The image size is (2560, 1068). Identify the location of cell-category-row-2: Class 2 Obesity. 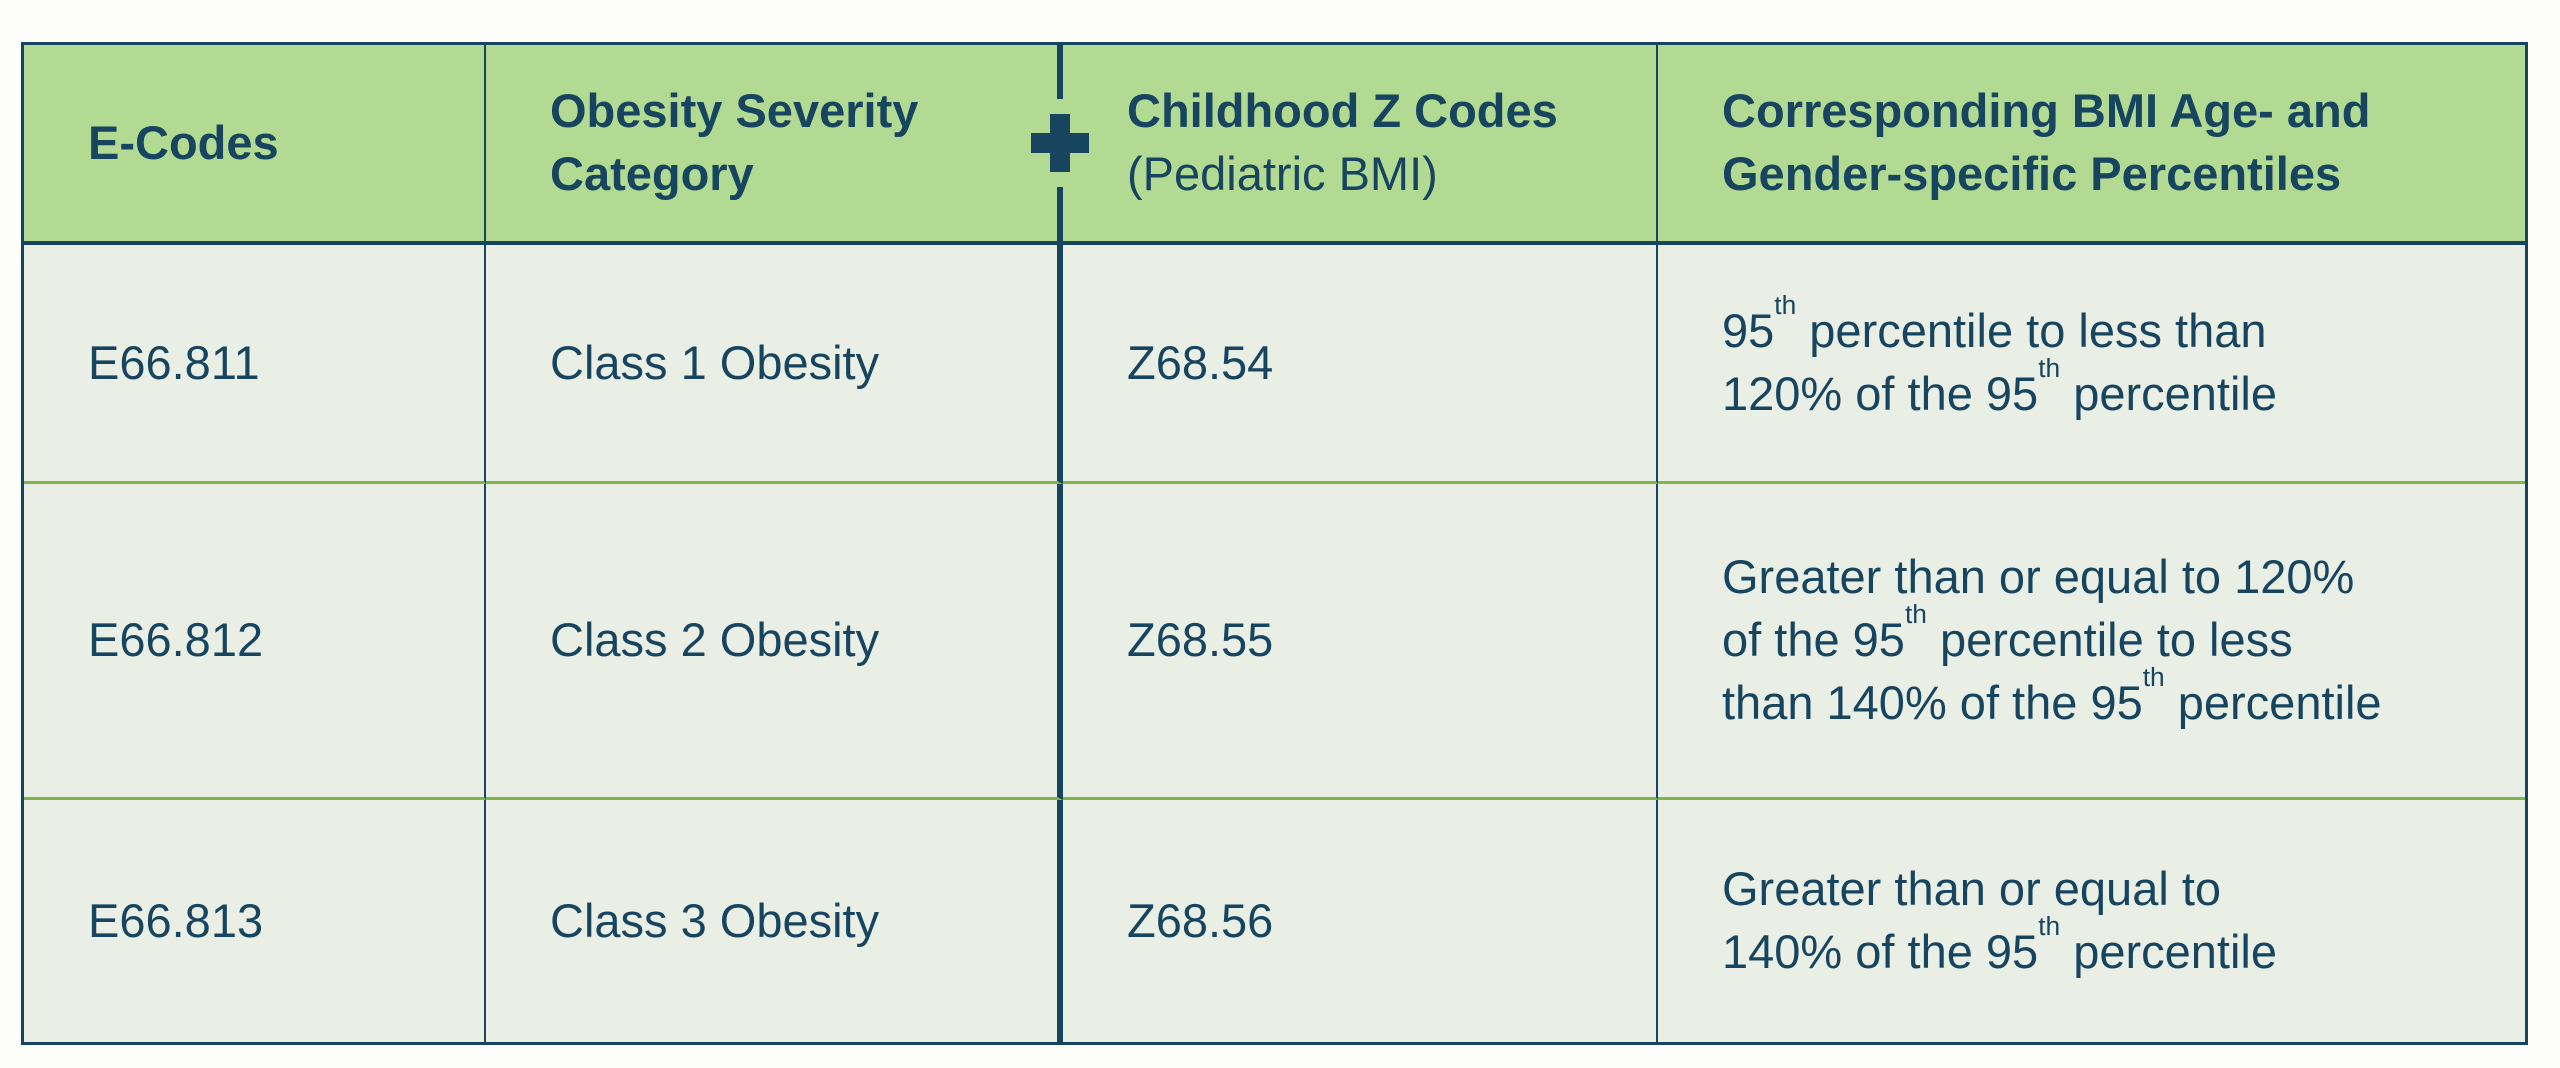
(774, 642).